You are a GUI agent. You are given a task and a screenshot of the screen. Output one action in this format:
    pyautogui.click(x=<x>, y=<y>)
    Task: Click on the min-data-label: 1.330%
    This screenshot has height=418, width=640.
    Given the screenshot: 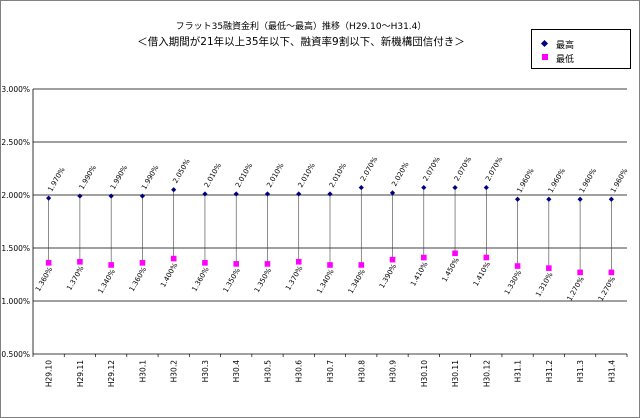 What is the action you would take?
    pyautogui.click(x=513, y=282)
    